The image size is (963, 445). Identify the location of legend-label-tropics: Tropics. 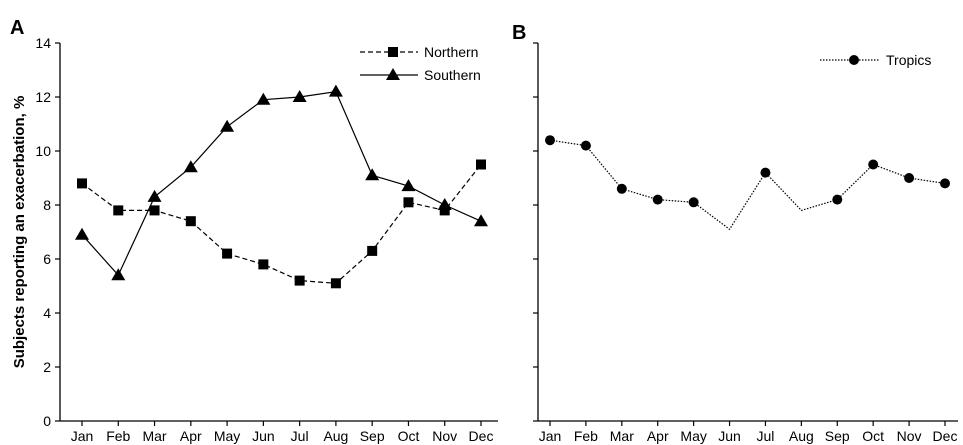
(908, 60).